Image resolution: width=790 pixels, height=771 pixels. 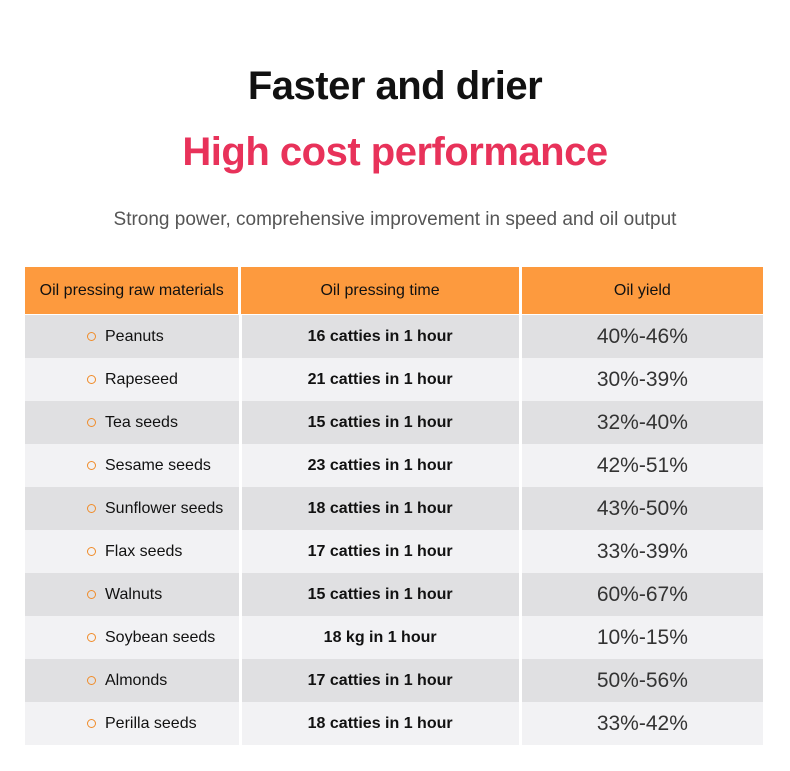 I want to click on material-cell: Soybean seeds, so click(x=132, y=637).